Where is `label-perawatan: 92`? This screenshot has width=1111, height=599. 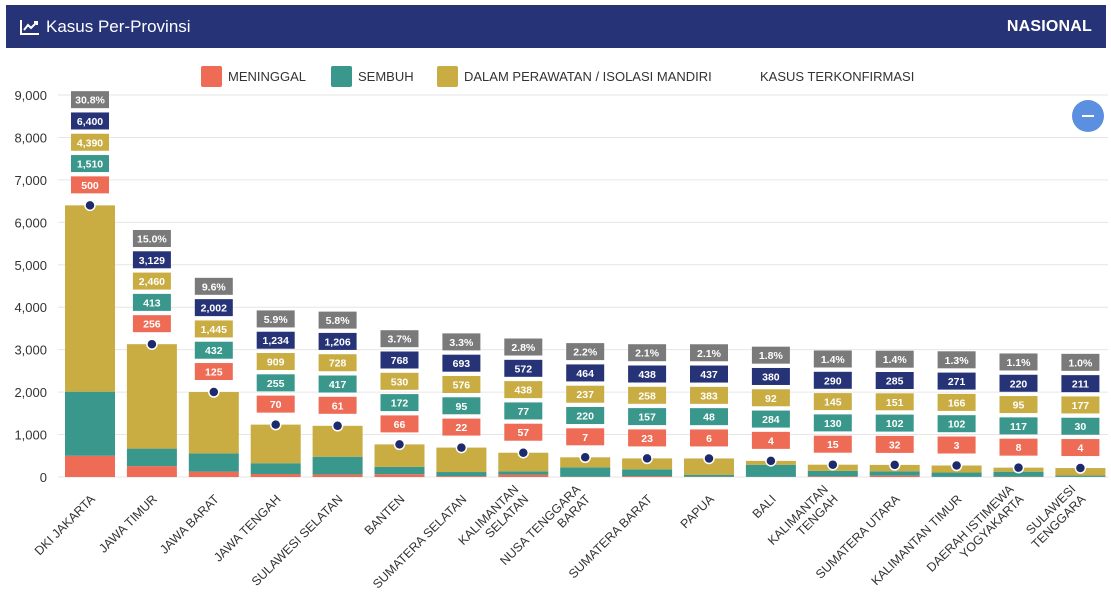
label-perawatan: 92 is located at coordinates (771, 399).